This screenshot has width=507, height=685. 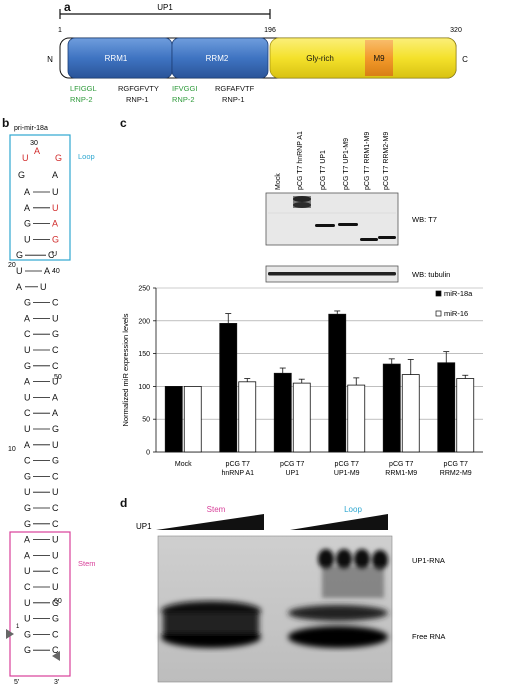 What do you see at coordinates (12, 265) in the screenshot?
I see `nt-number-20: 20` at bounding box center [12, 265].